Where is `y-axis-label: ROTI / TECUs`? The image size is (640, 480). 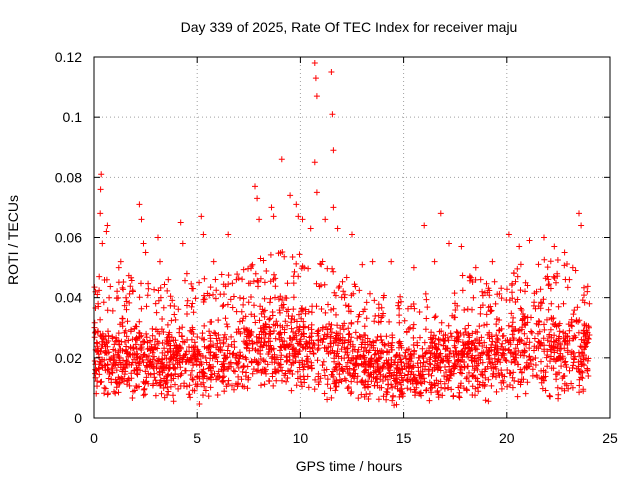 y-axis-label: ROTI / TECUs is located at coordinates (13, 240).